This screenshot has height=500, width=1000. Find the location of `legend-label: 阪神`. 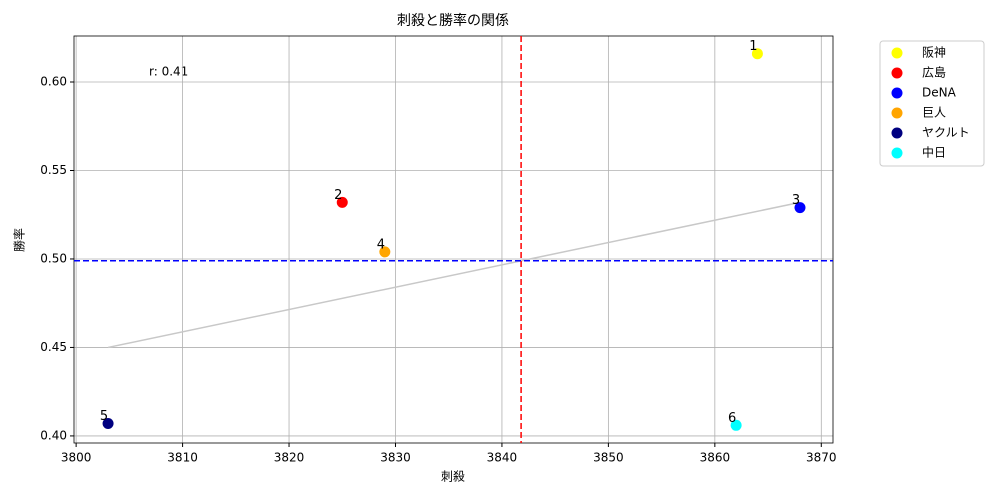

legend-label: 阪神 is located at coordinates (934, 53).